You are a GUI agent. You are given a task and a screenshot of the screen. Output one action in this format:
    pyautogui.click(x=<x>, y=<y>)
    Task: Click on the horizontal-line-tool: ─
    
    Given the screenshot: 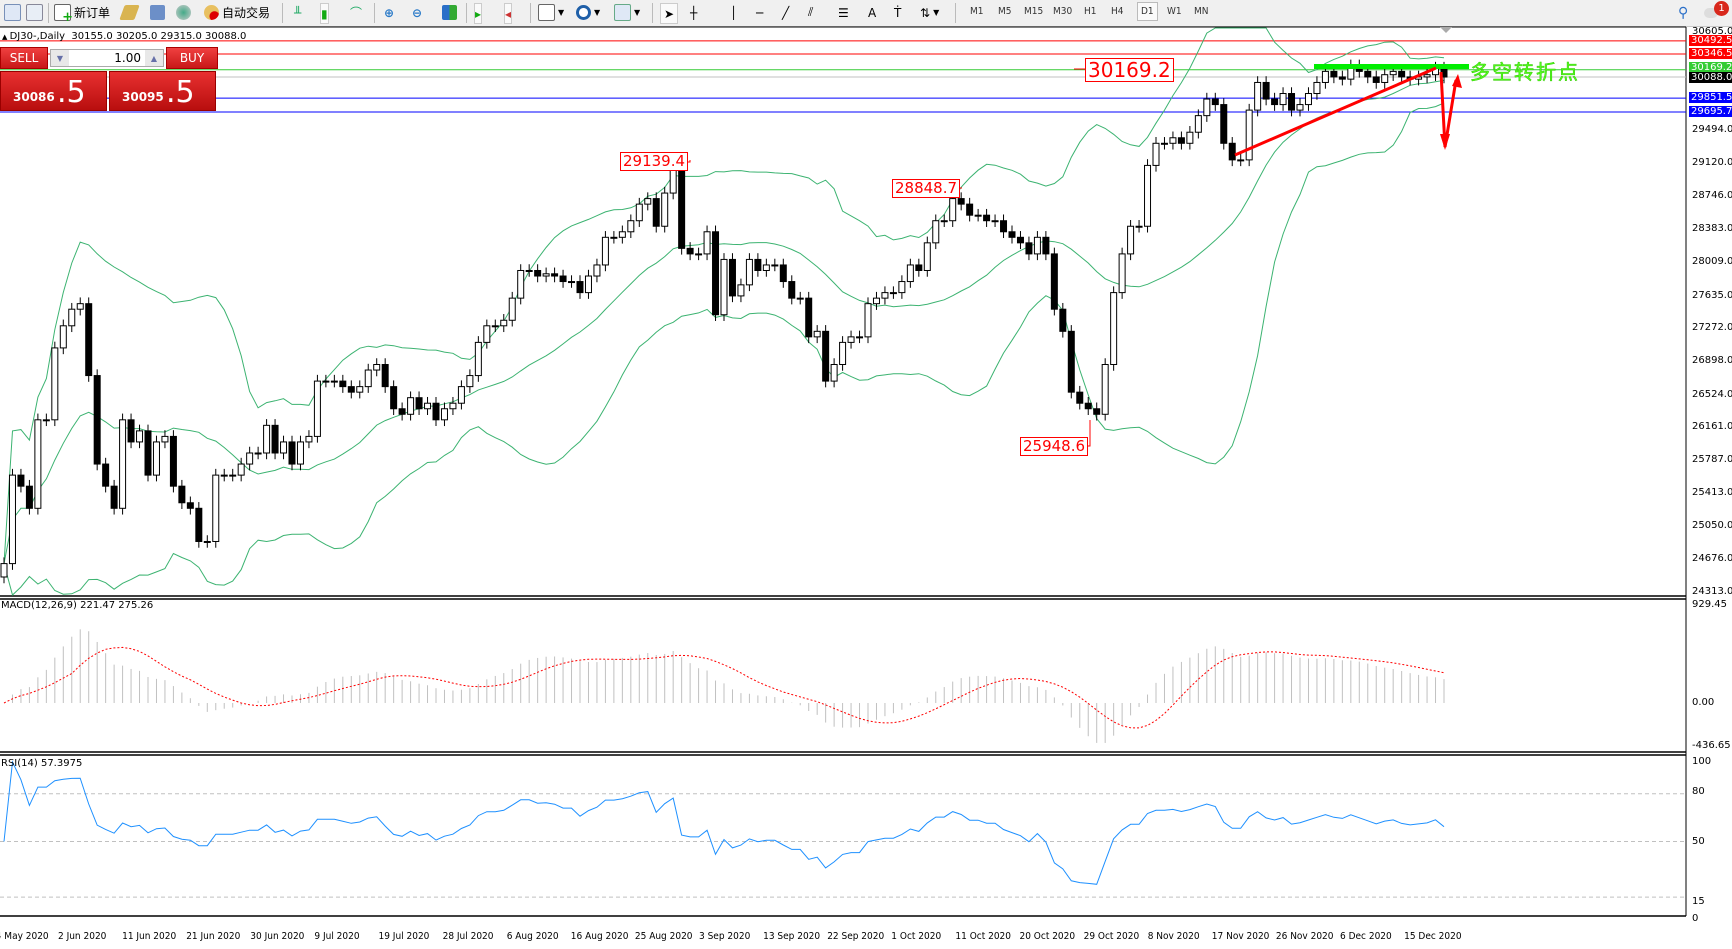 What is the action you would take?
    pyautogui.click(x=759, y=12)
    